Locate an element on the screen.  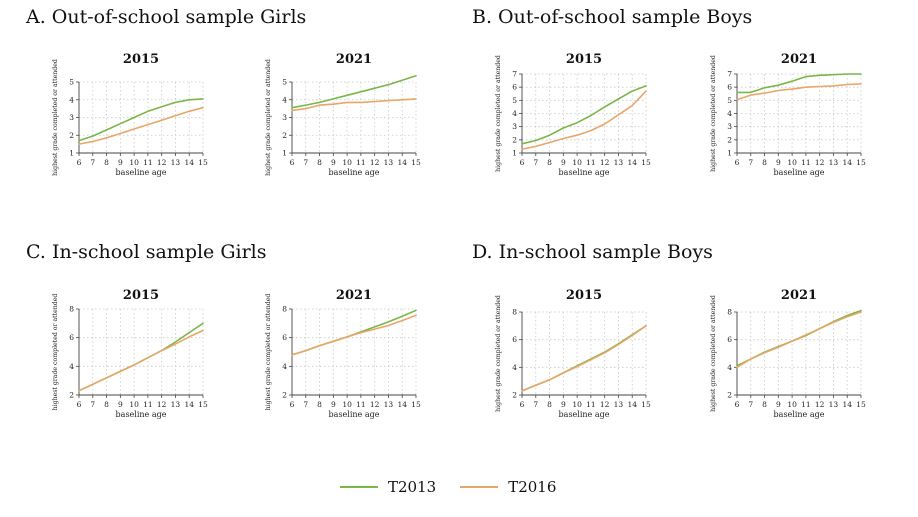
panel-title: 2015 is located at coordinates (141, 295).